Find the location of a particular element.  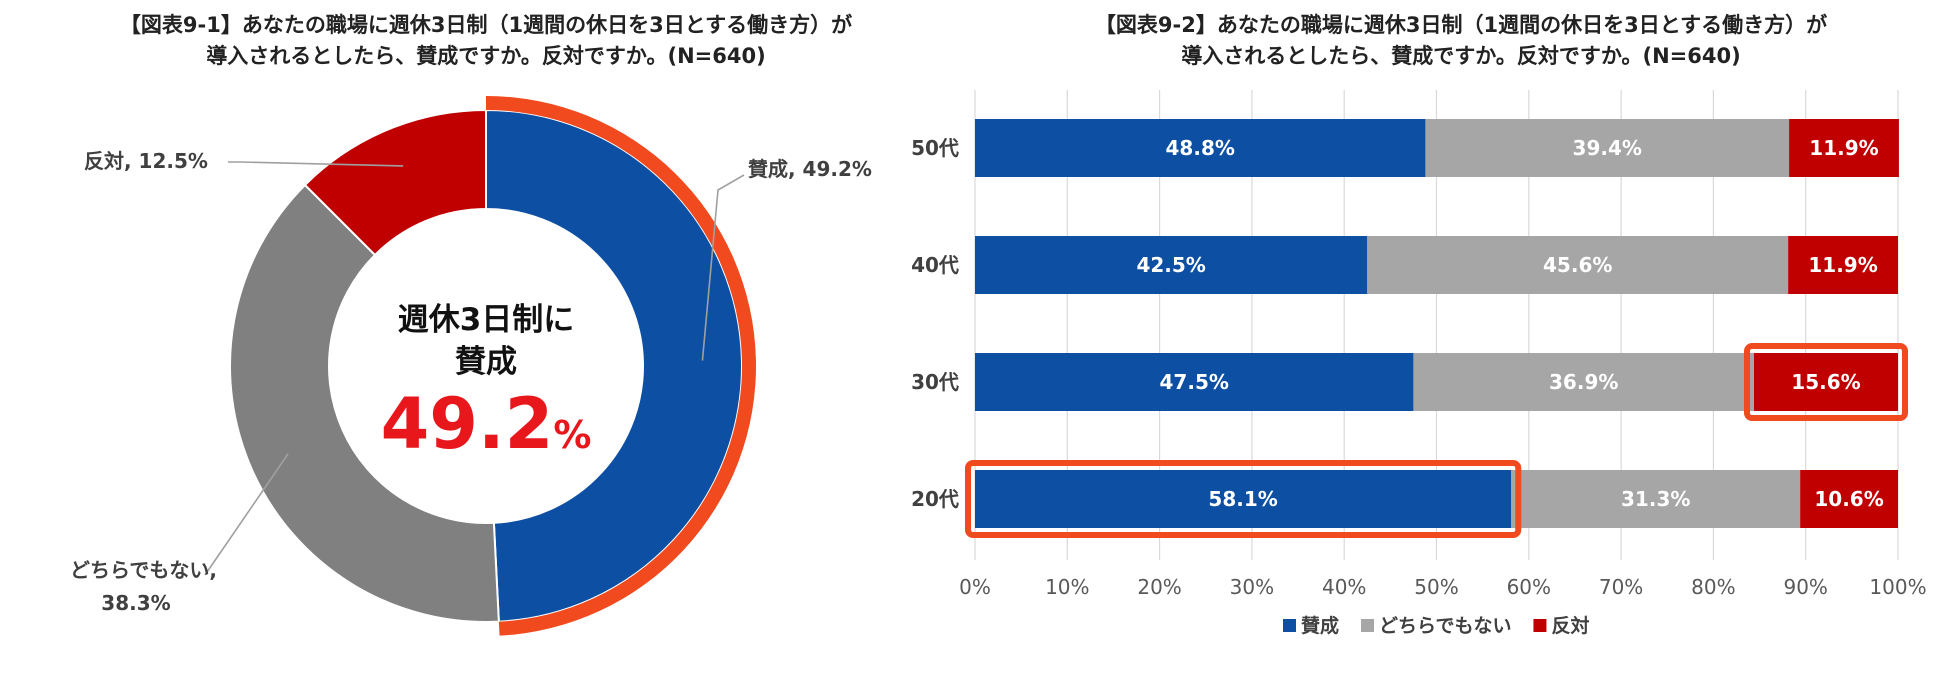

bar-label-1-series-1: 48.8% is located at coordinates (1200, 148).